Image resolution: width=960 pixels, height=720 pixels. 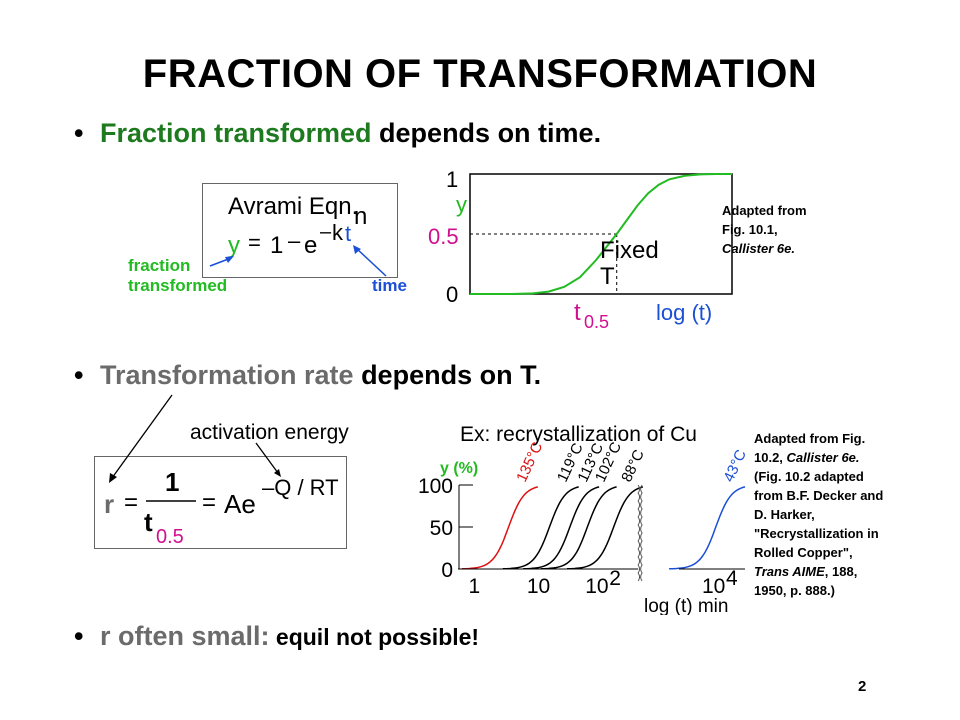 I want to click on fig1-note-book: Callister 6e., so click(x=758, y=248).